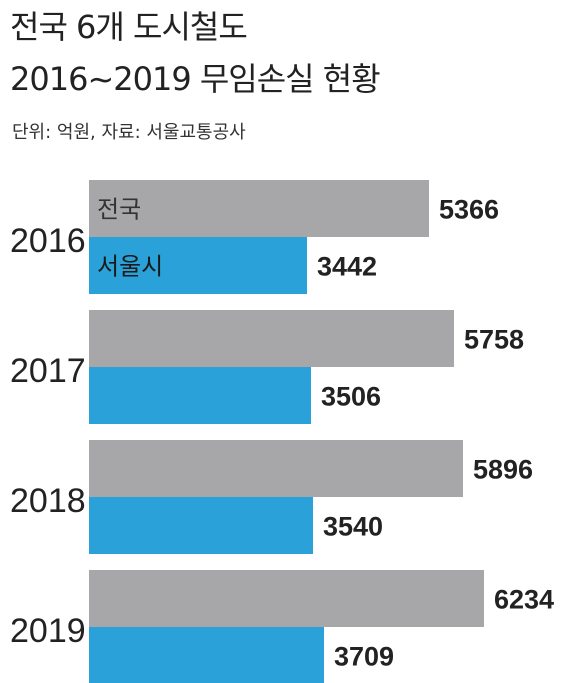  Describe the element at coordinates (119, 210) in the screenshot. I see `series-label-national: 전국` at that location.